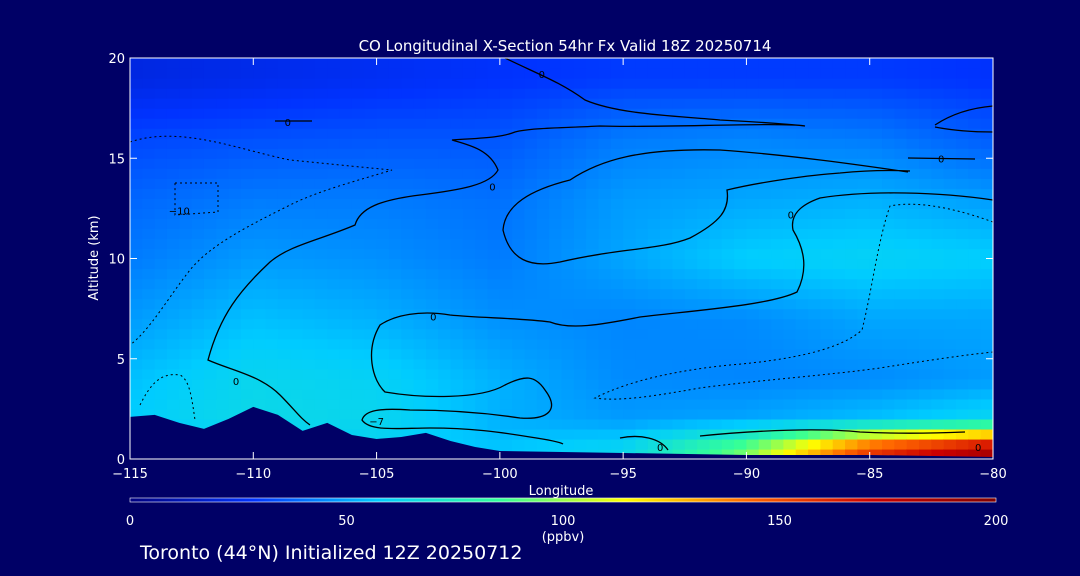  I want to click on x-axis-label: Longitude, so click(561, 491).